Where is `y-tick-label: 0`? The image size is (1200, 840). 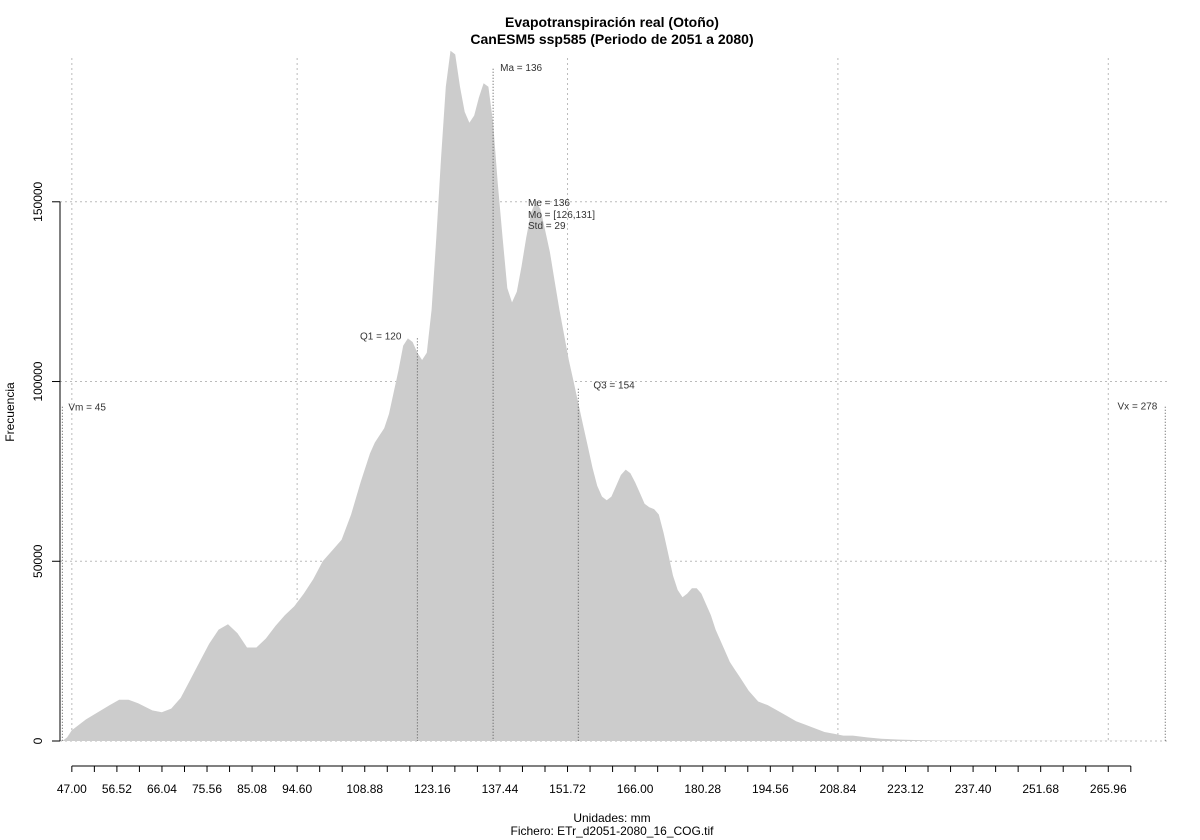
y-tick-label: 0 is located at coordinates (38, 740).